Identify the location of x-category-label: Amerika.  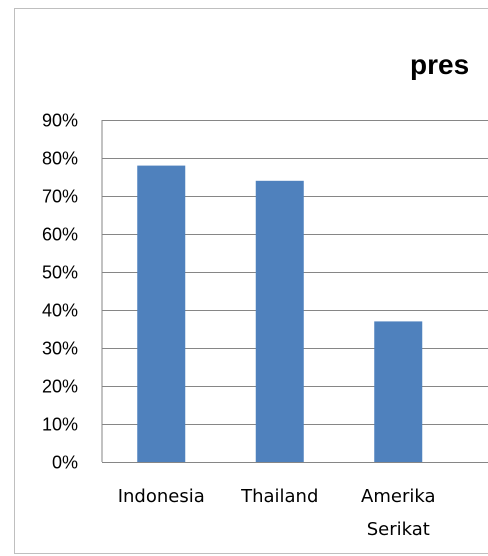
(398, 496).